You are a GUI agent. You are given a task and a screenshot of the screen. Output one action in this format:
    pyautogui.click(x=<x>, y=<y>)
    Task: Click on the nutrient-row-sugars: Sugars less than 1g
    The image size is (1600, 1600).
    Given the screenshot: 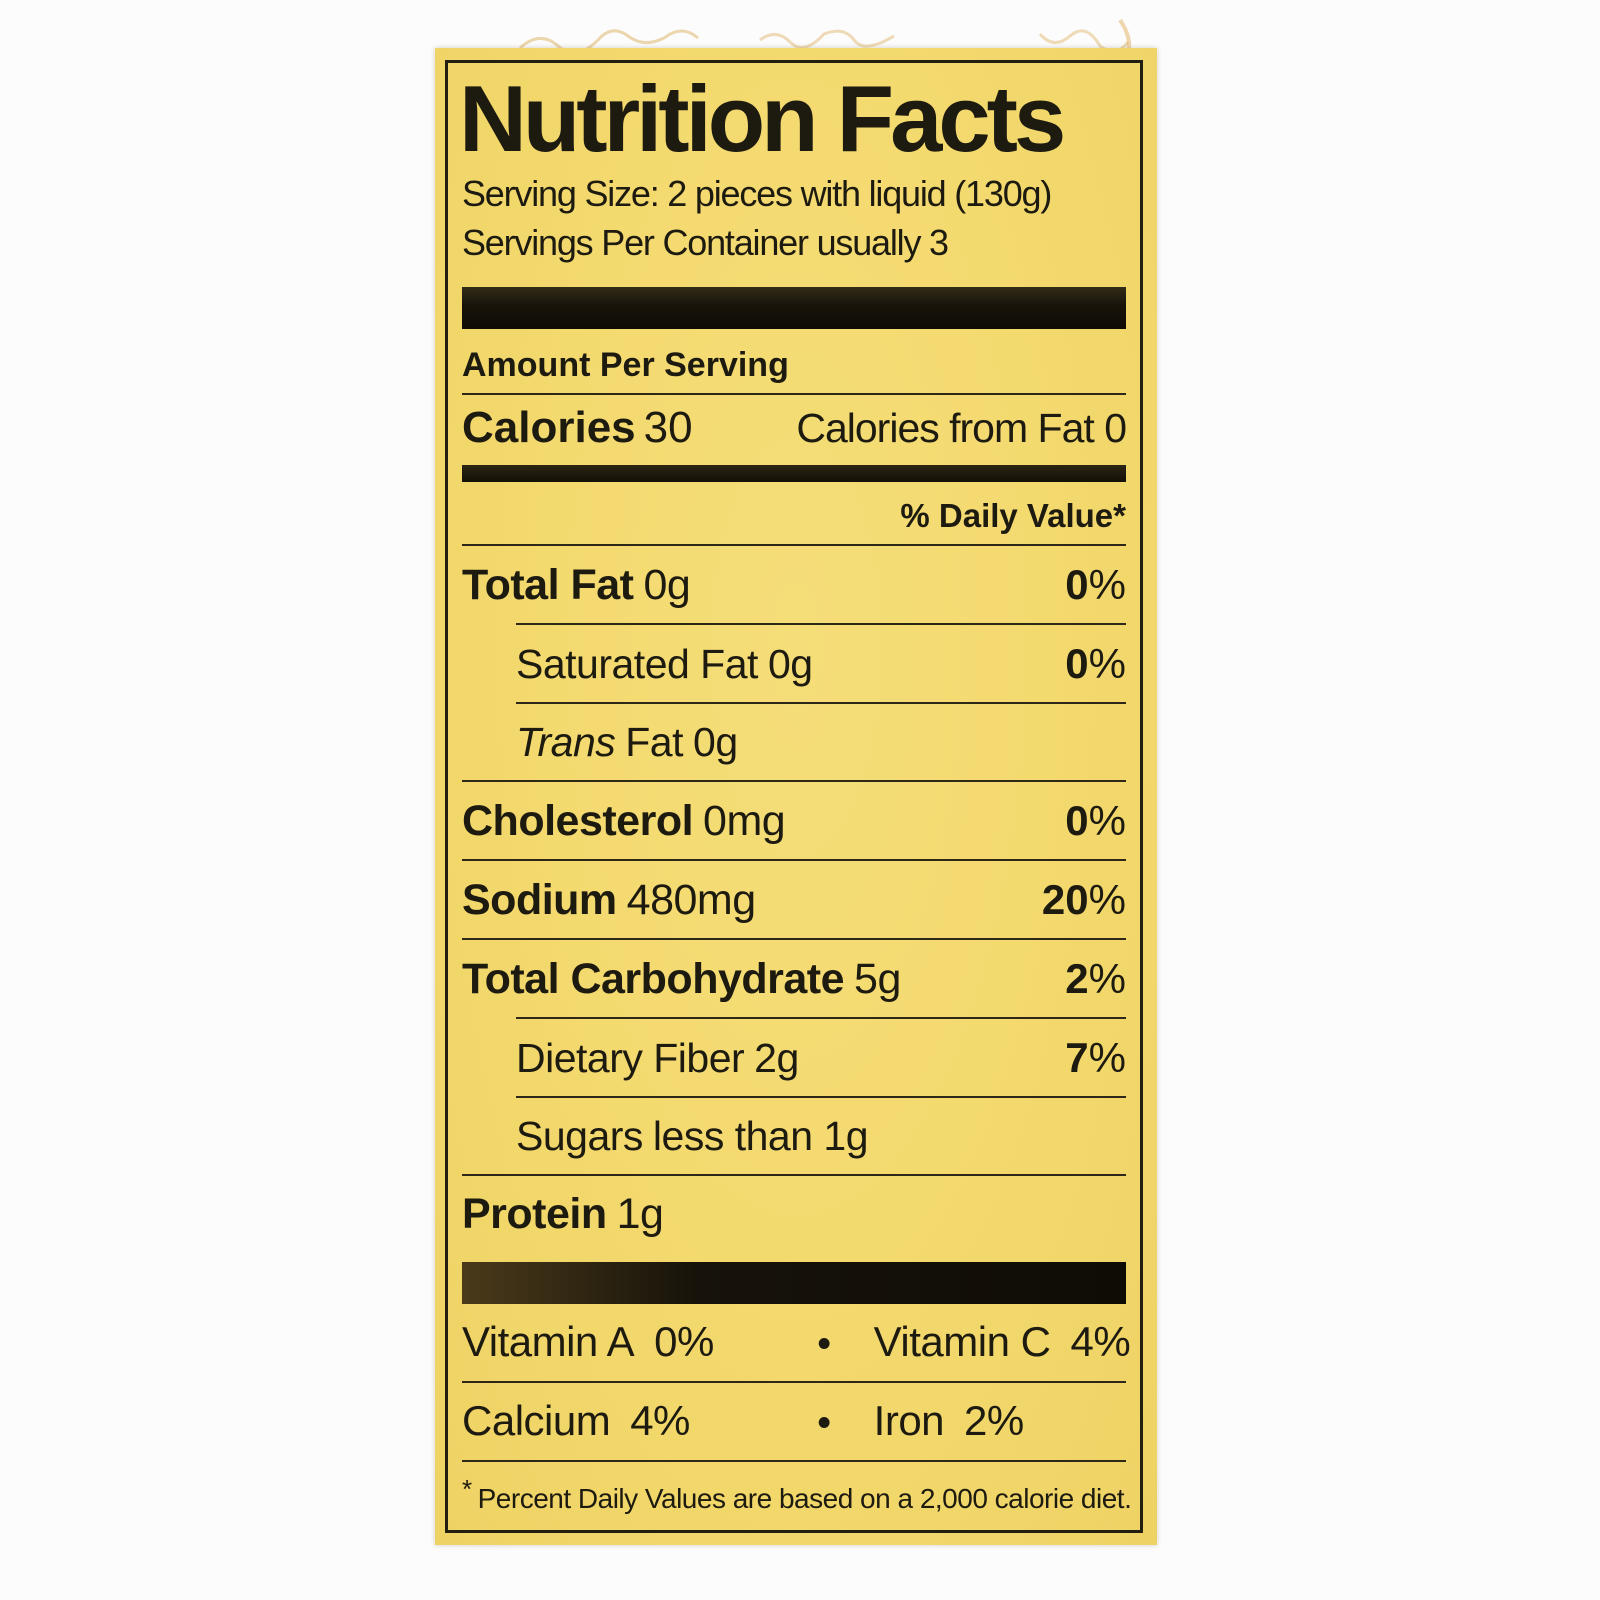 What is the action you would take?
    pyautogui.click(x=794, y=1136)
    